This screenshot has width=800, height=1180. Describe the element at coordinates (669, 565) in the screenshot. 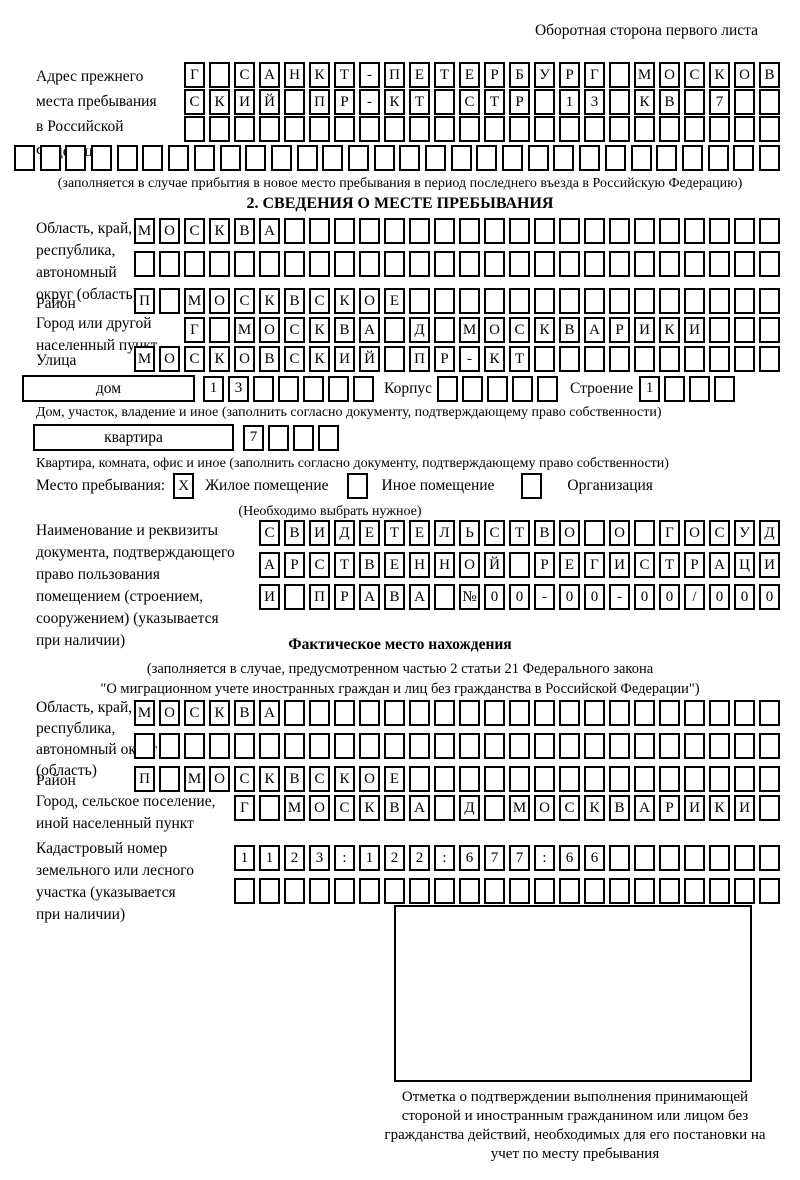

I see `char-box: Т` at that location.